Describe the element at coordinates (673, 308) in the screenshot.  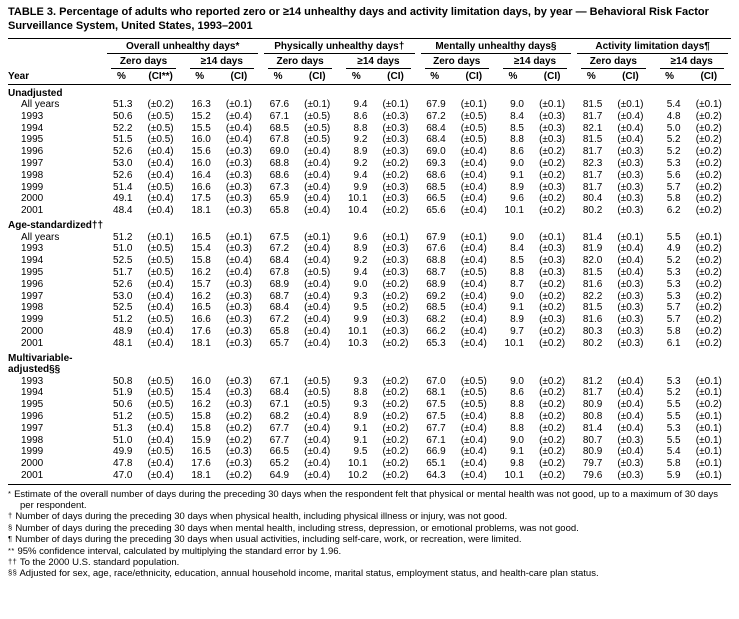
I see `pct-value: 5.7` at that location.